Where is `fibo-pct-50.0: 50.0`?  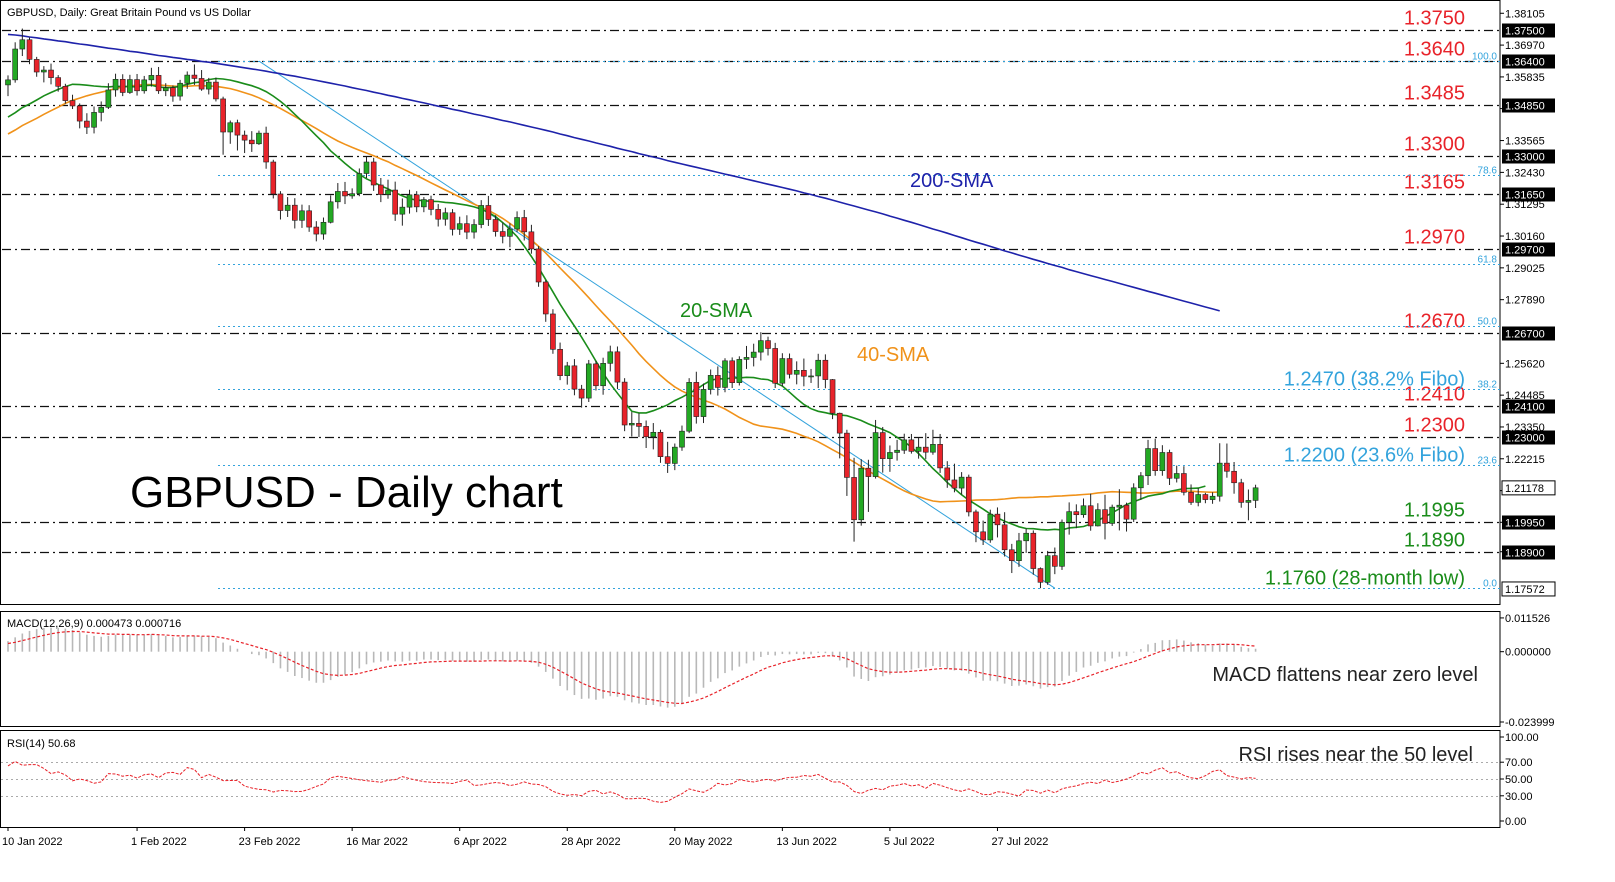 fibo-pct-50.0: 50.0 is located at coordinates (1488, 322).